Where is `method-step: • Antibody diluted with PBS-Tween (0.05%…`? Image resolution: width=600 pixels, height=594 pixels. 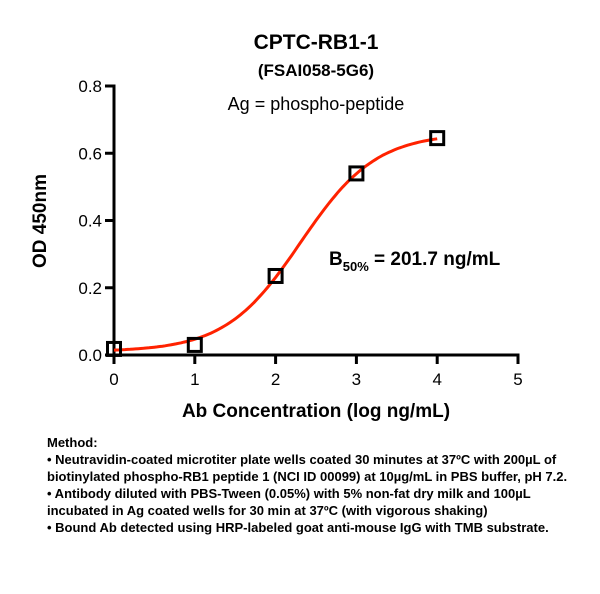 method-step: • Antibody diluted with PBS-Tween (0.05%… is located at coordinates (289, 502).